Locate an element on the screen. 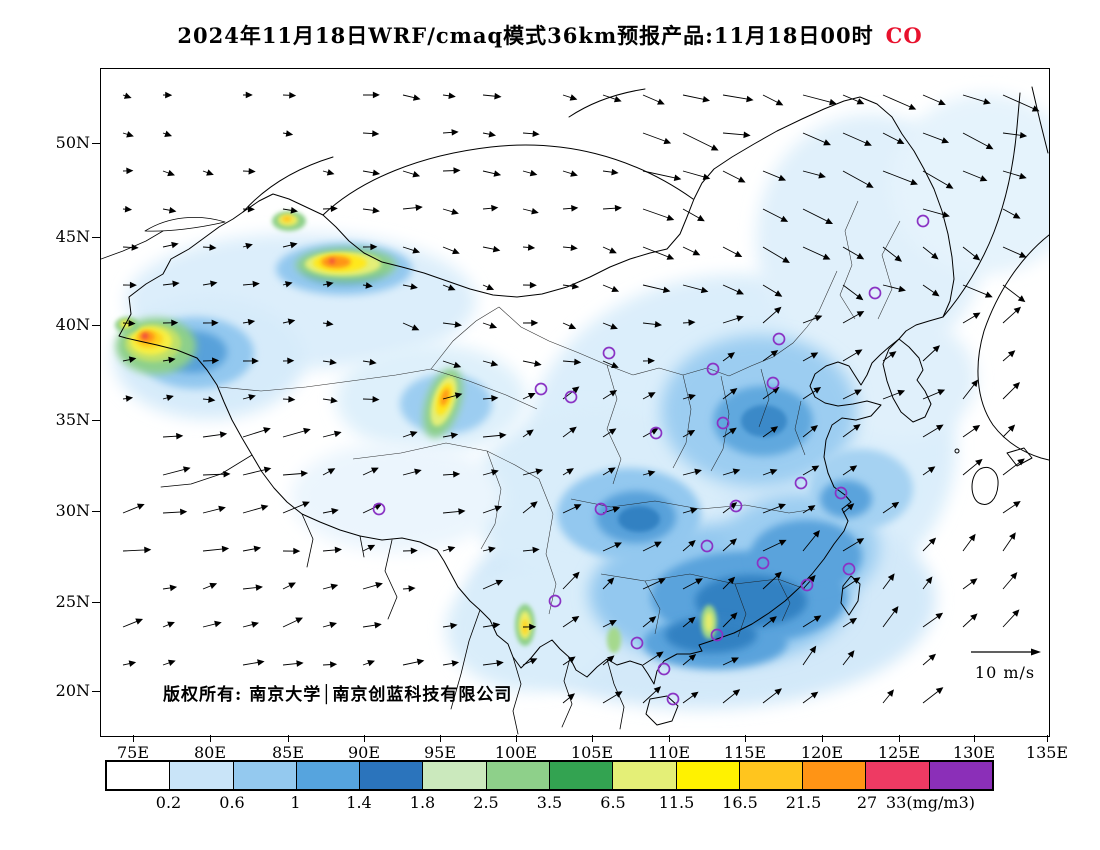 The image size is (1100, 850). lon-tick-label: 90E is located at coordinates (364, 752).